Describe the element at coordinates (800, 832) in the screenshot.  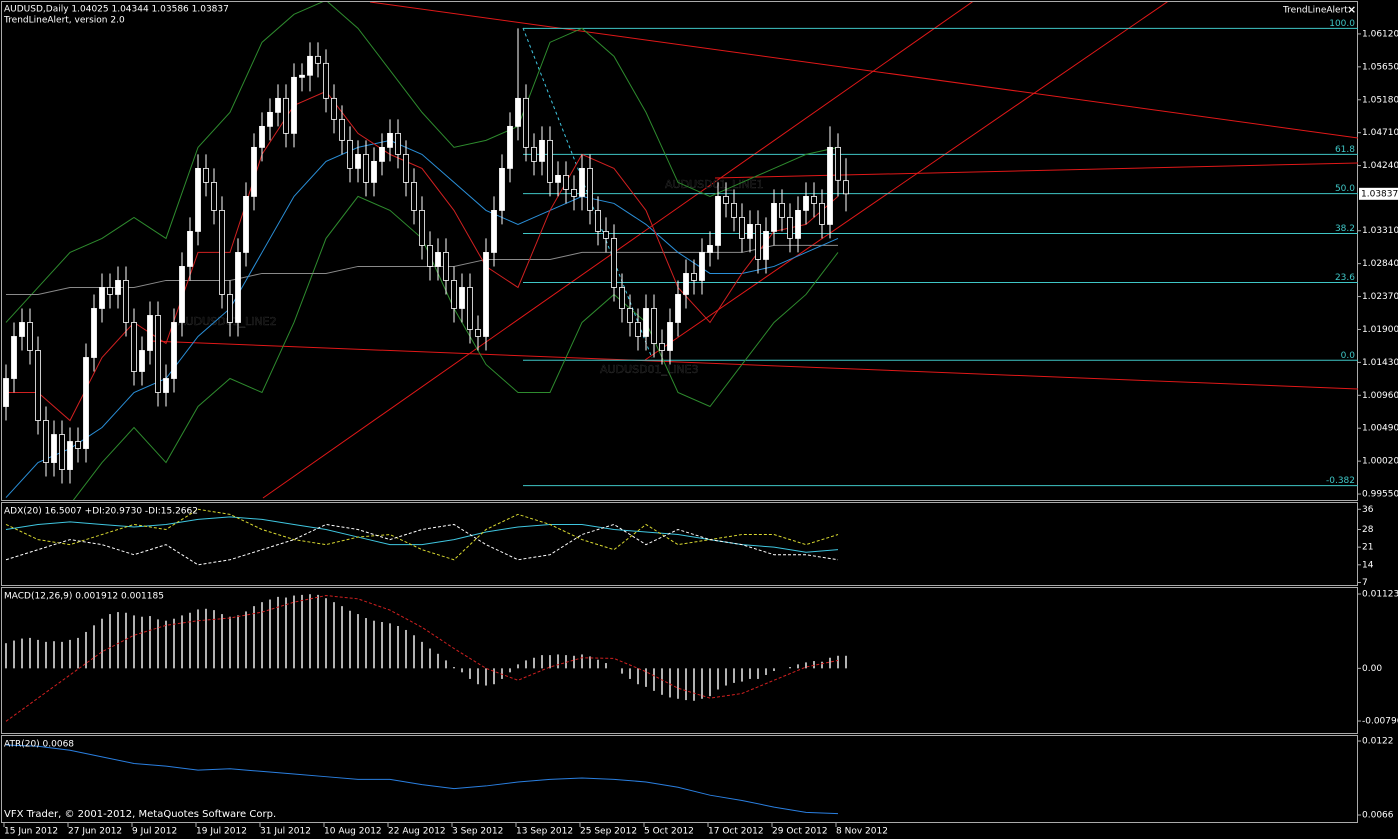
I see `x-tick-label: 29 Oct 2012` at that location.